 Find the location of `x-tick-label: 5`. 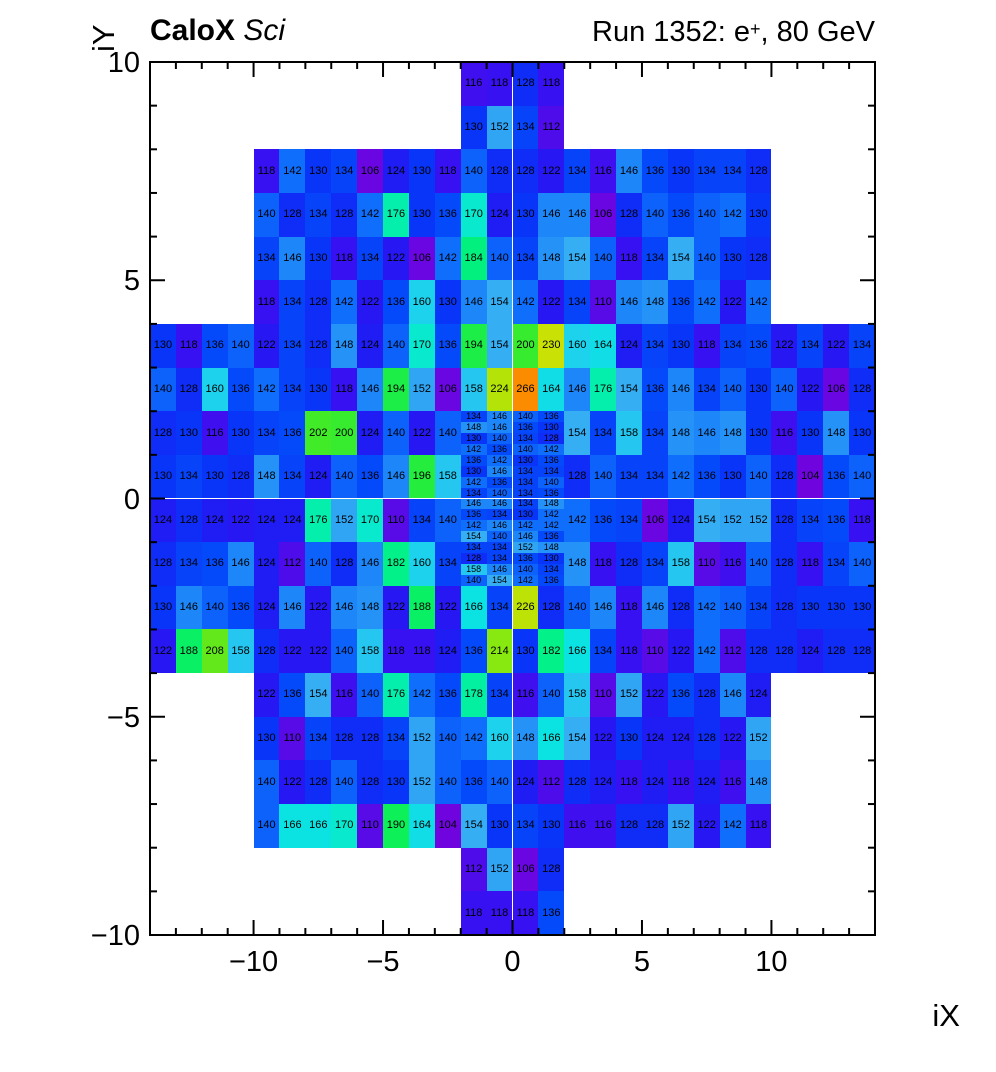

x-tick-label: 5 is located at coordinates (642, 962).